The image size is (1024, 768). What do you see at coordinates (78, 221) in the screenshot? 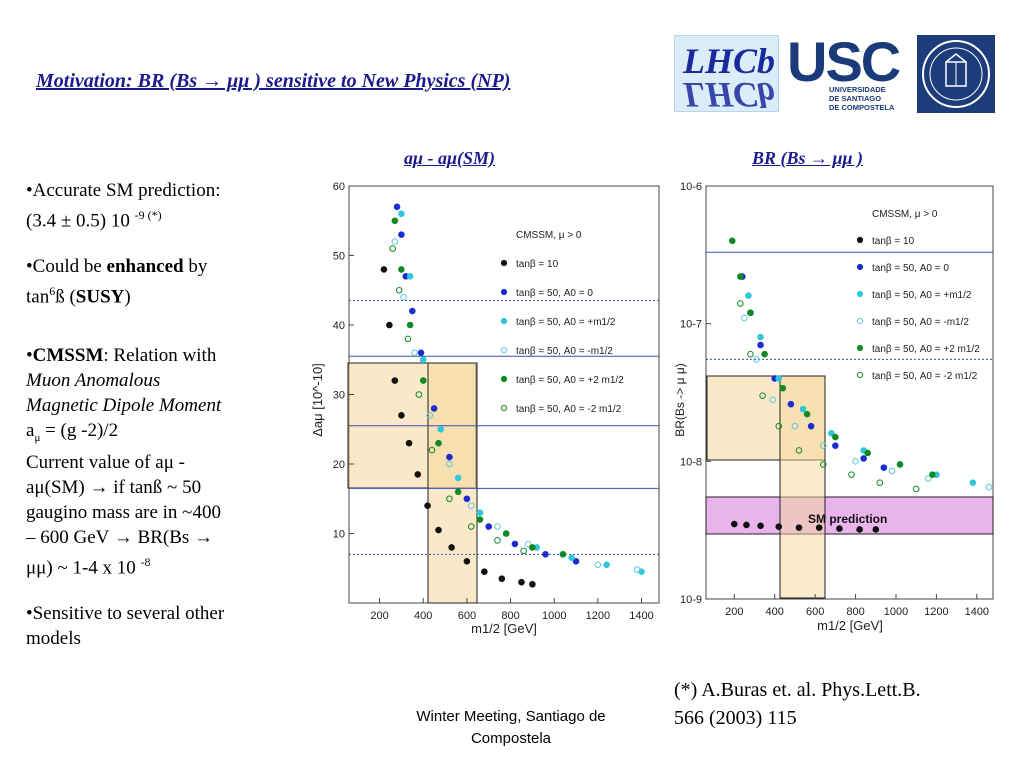
I see `bullet-1-line-2: (3.4 ± 0.5) 10` at bounding box center [78, 221].